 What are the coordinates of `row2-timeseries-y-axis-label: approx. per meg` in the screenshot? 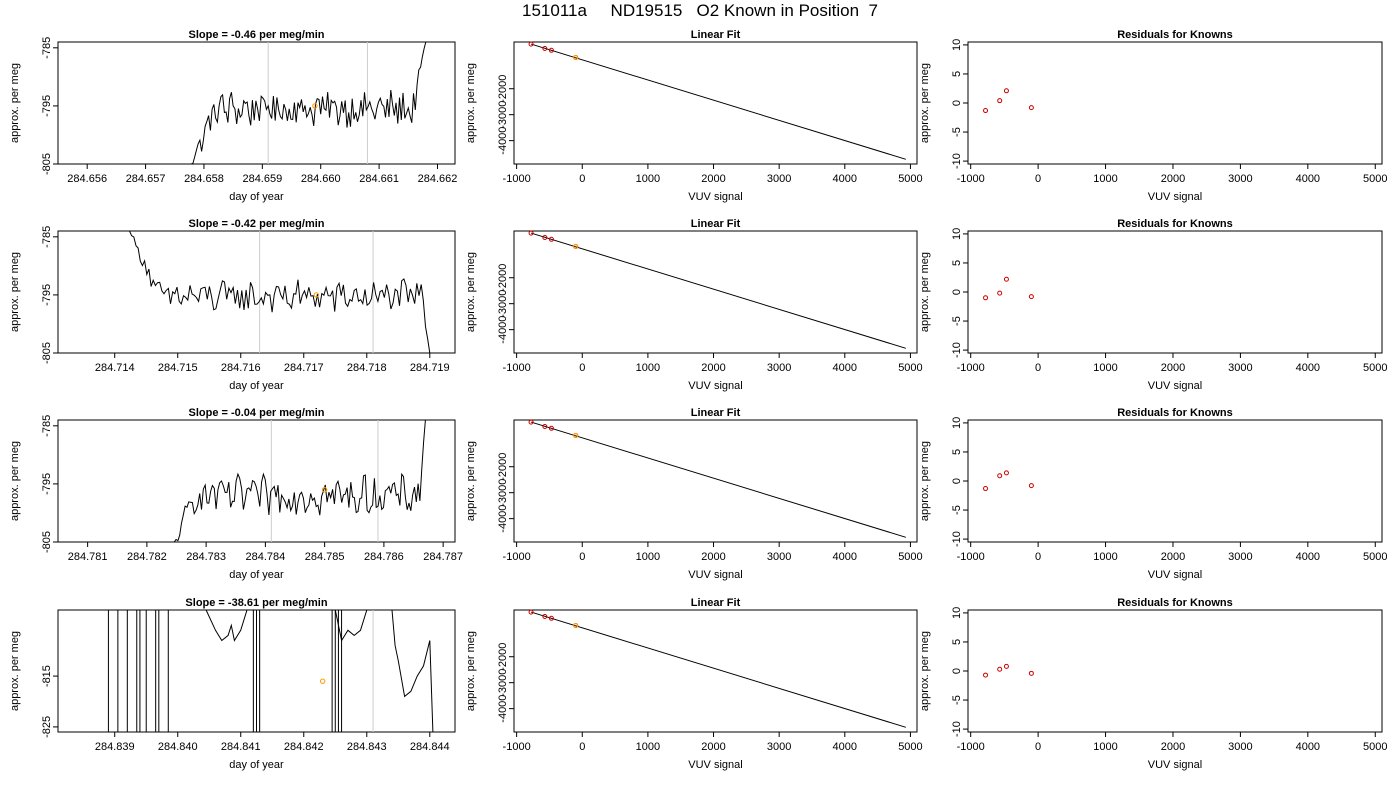 It's located at (15, 292).